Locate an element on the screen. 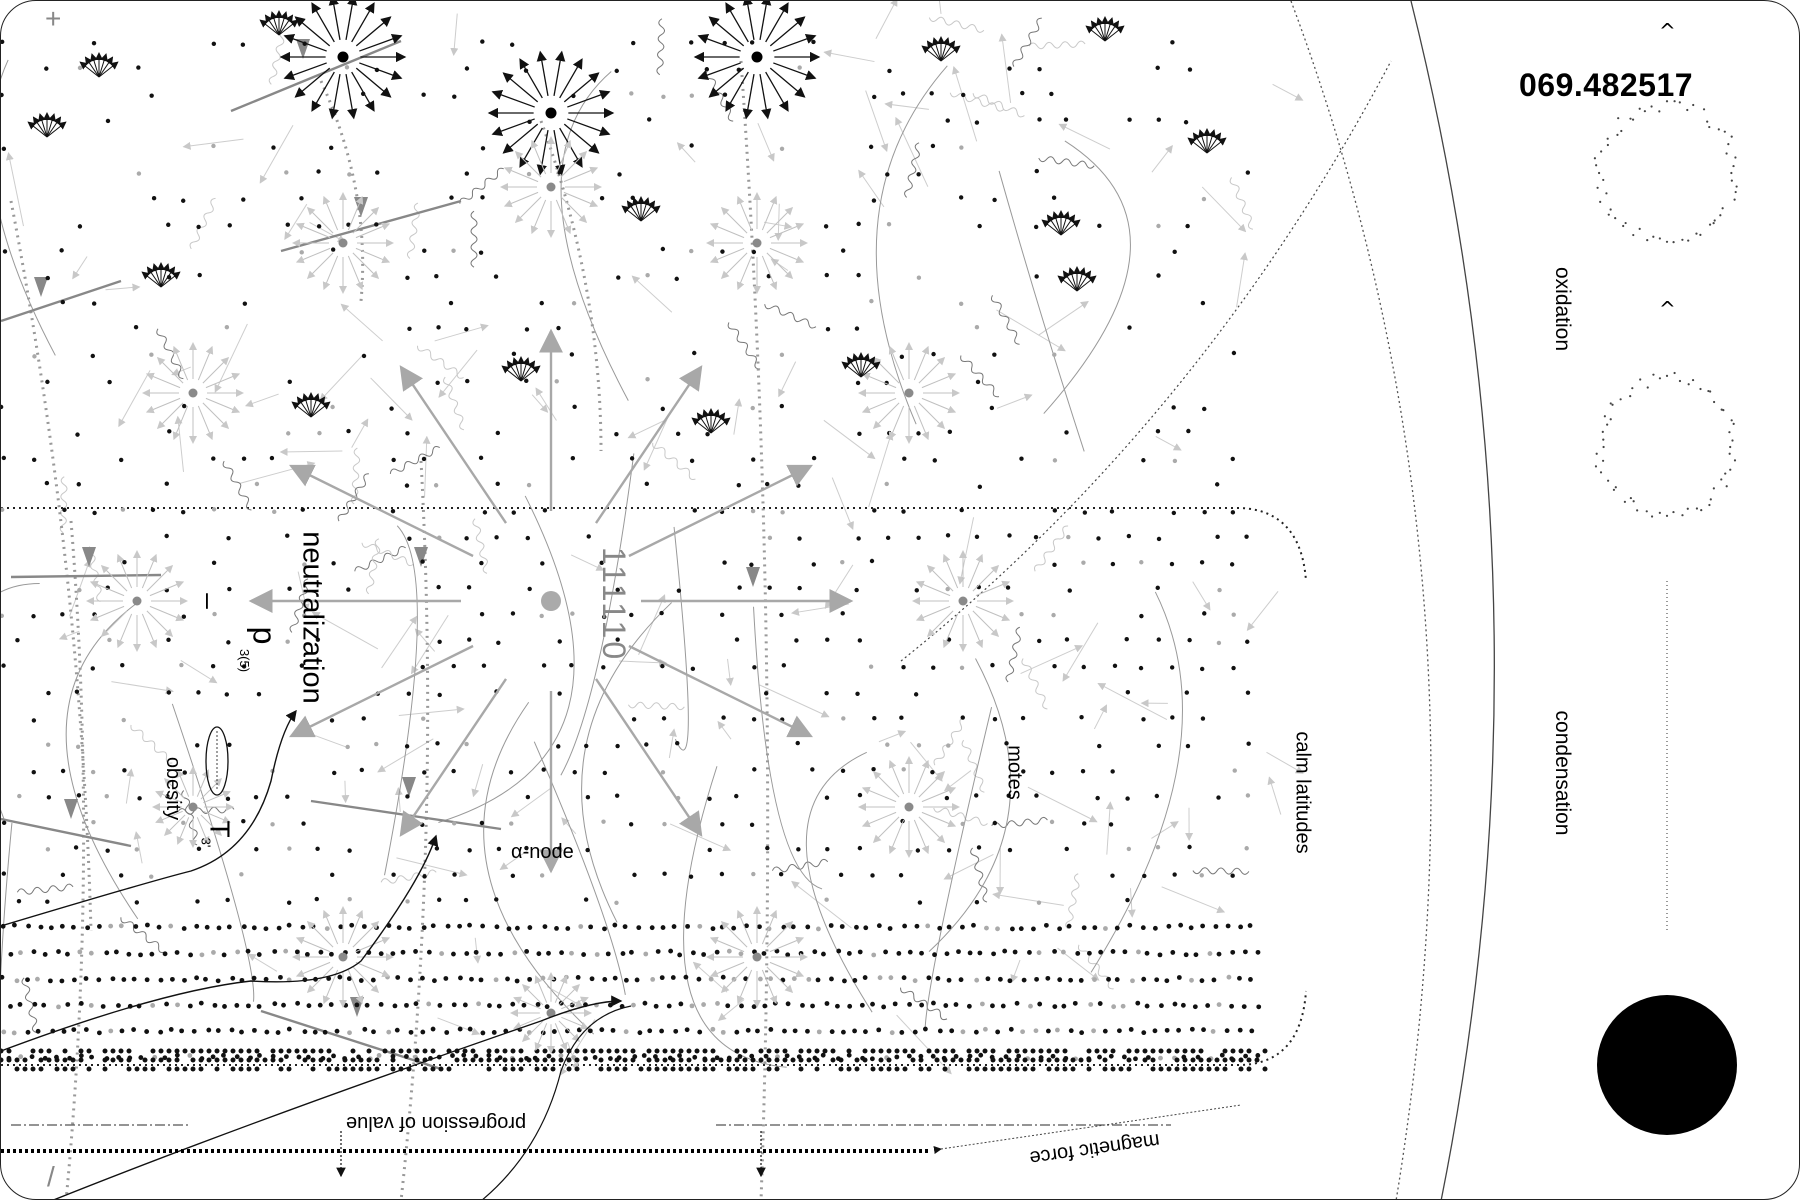  central-arrow is located at coordinates (720, 511).